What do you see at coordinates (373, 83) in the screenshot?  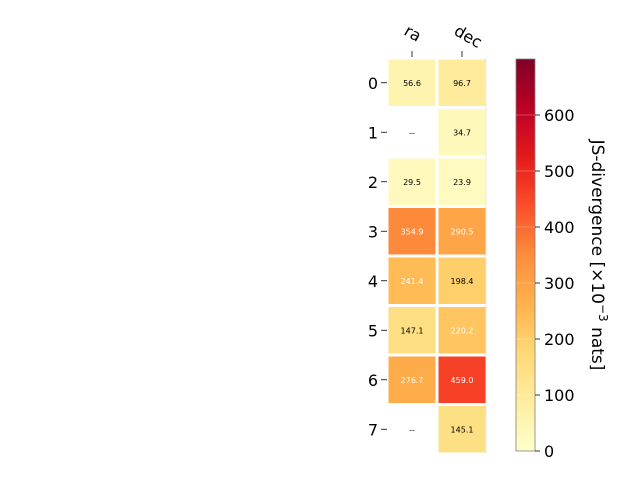 I see `row-label-0: 0` at bounding box center [373, 83].